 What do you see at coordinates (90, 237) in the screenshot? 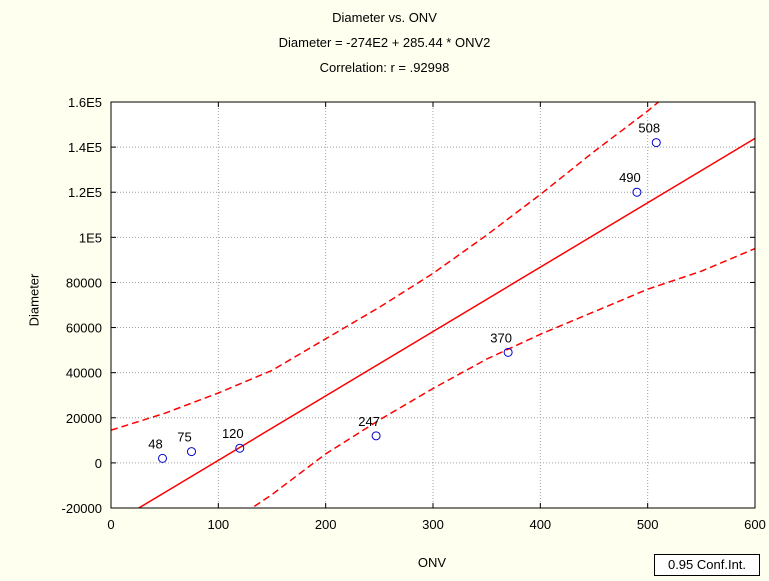
I see `y-tick-label: 1E5` at bounding box center [90, 237].